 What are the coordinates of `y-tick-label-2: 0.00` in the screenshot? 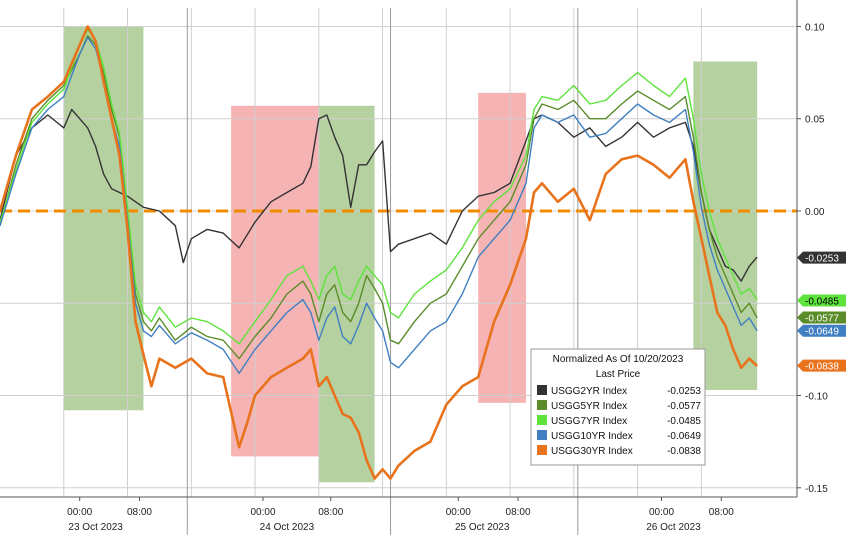 It's located at (815, 212).